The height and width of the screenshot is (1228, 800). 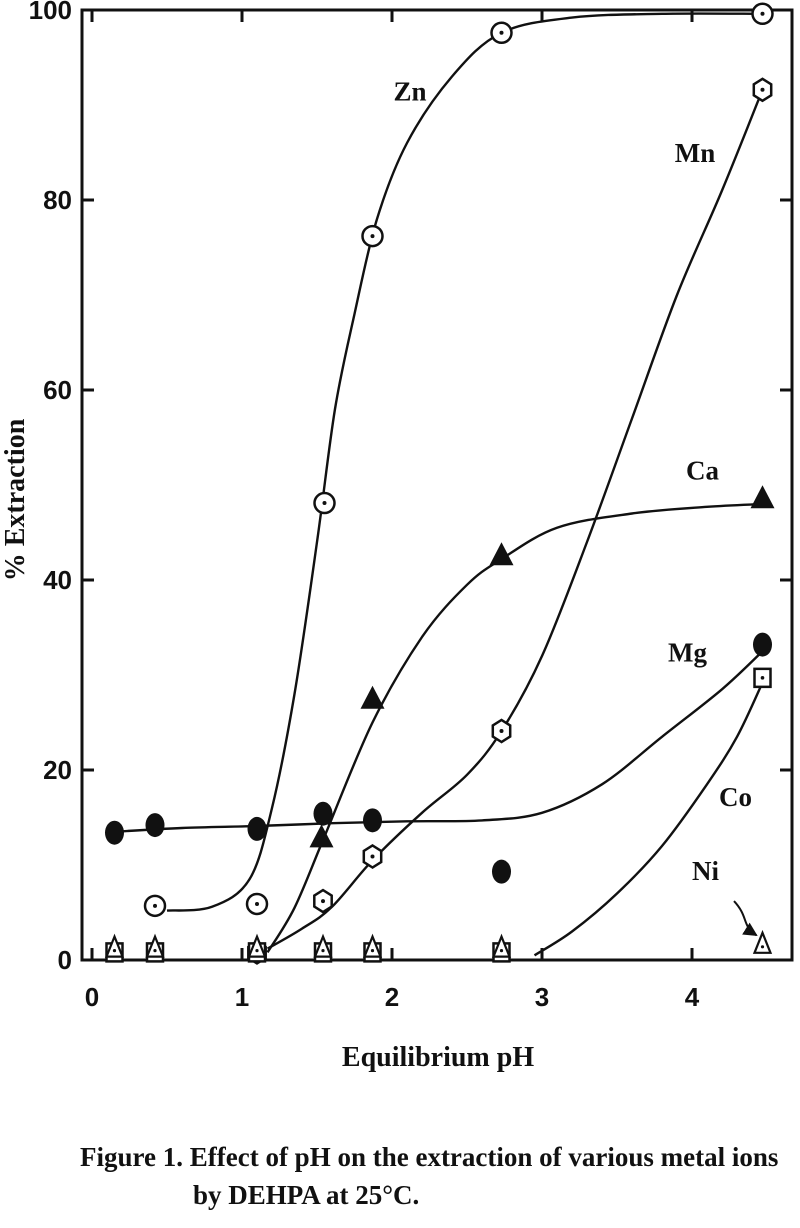 I want to click on y-tick-label-0: 0, so click(x=65, y=960).